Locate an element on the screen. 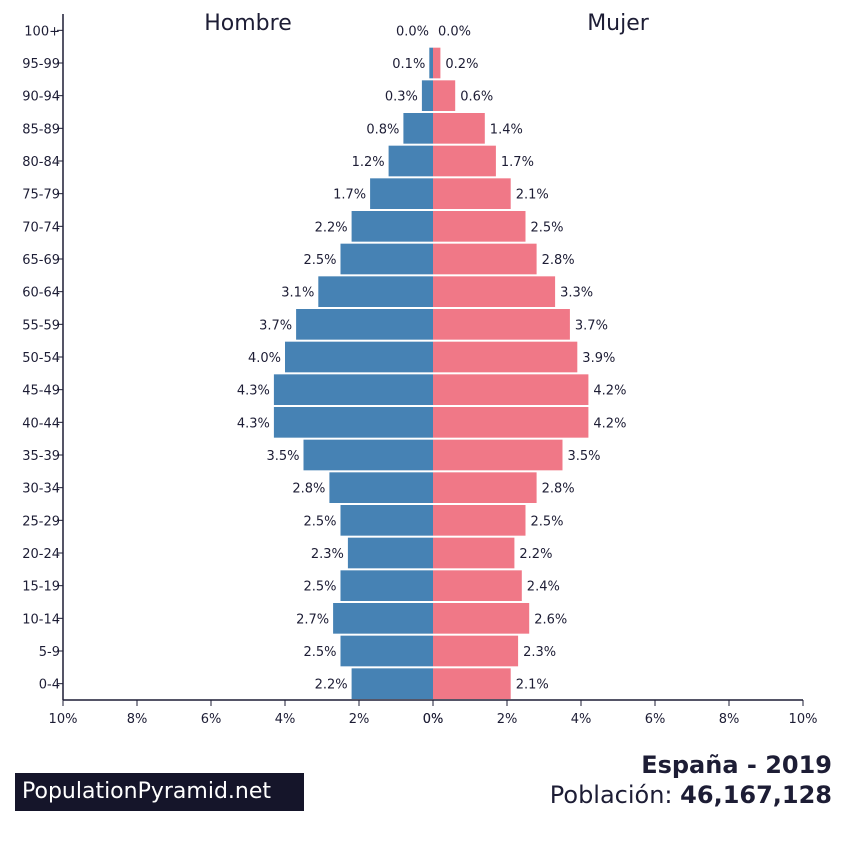  female-value-label: 2.3% is located at coordinates (539, 652).